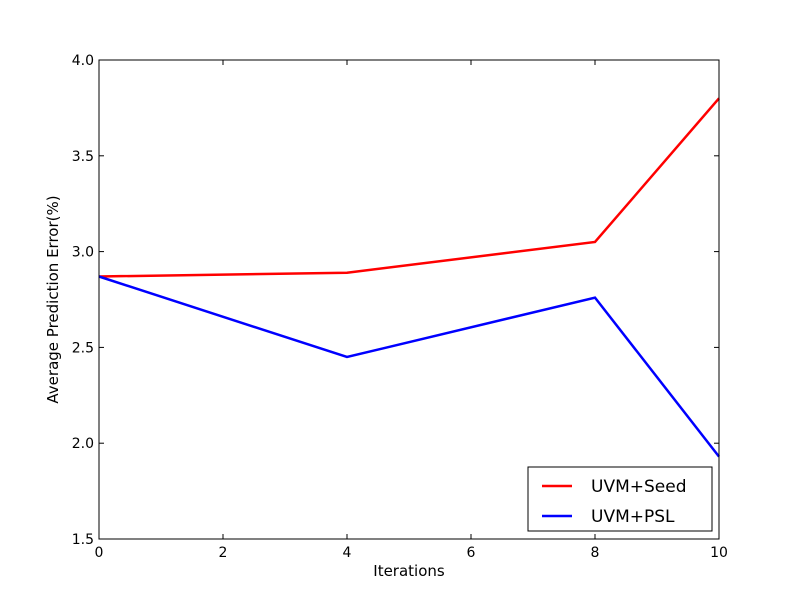 The height and width of the screenshot is (600, 800). What do you see at coordinates (347, 553) in the screenshot?
I see `x-tick-label: 4` at bounding box center [347, 553].